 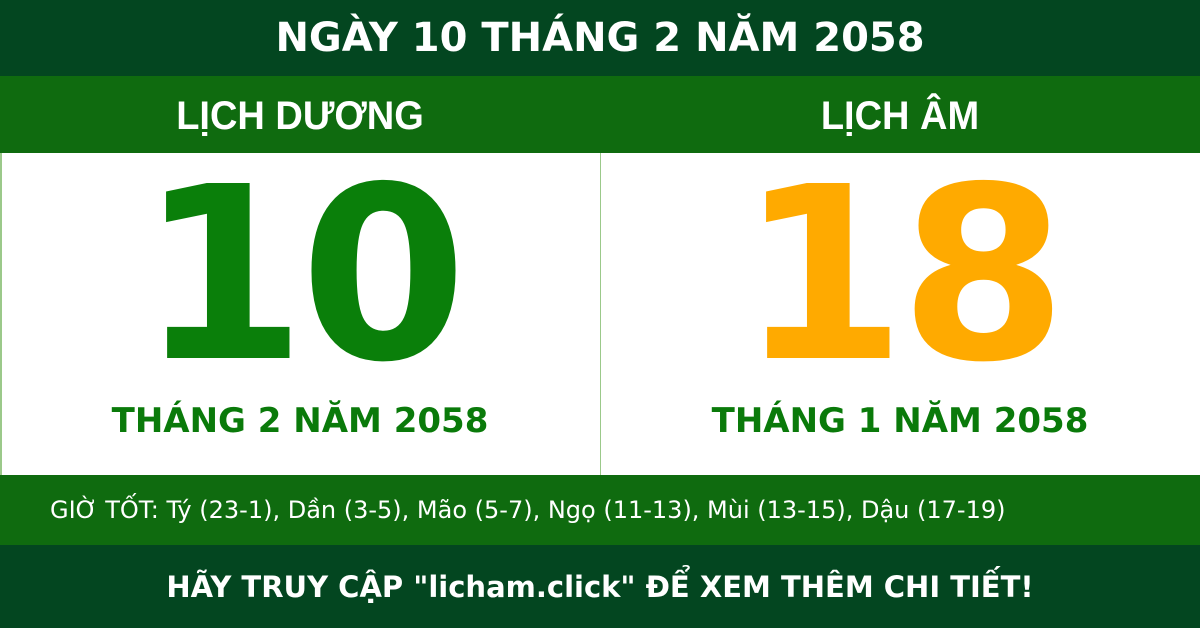 I want to click on solar-day: 10, so click(x=303, y=275).